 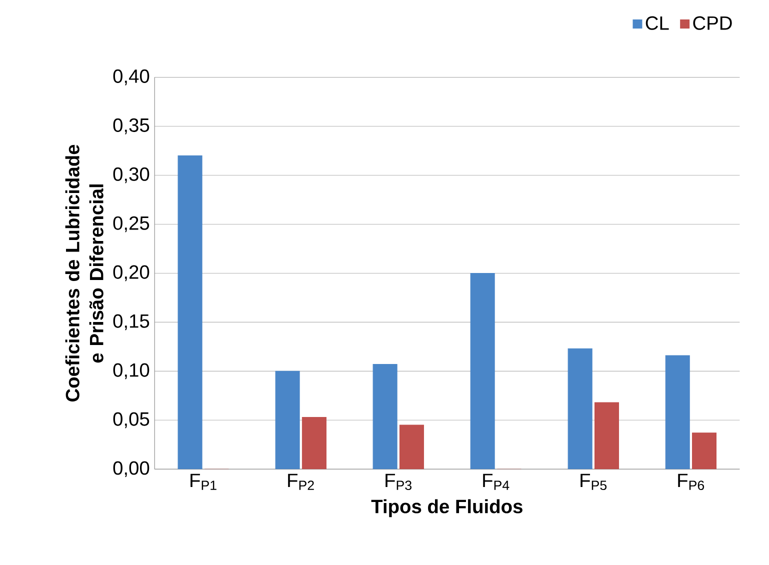 What do you see at coordinates (131, 273) in the screenshot?
I see `y-tick-label: 0,20` at bounding box center [131, 273].